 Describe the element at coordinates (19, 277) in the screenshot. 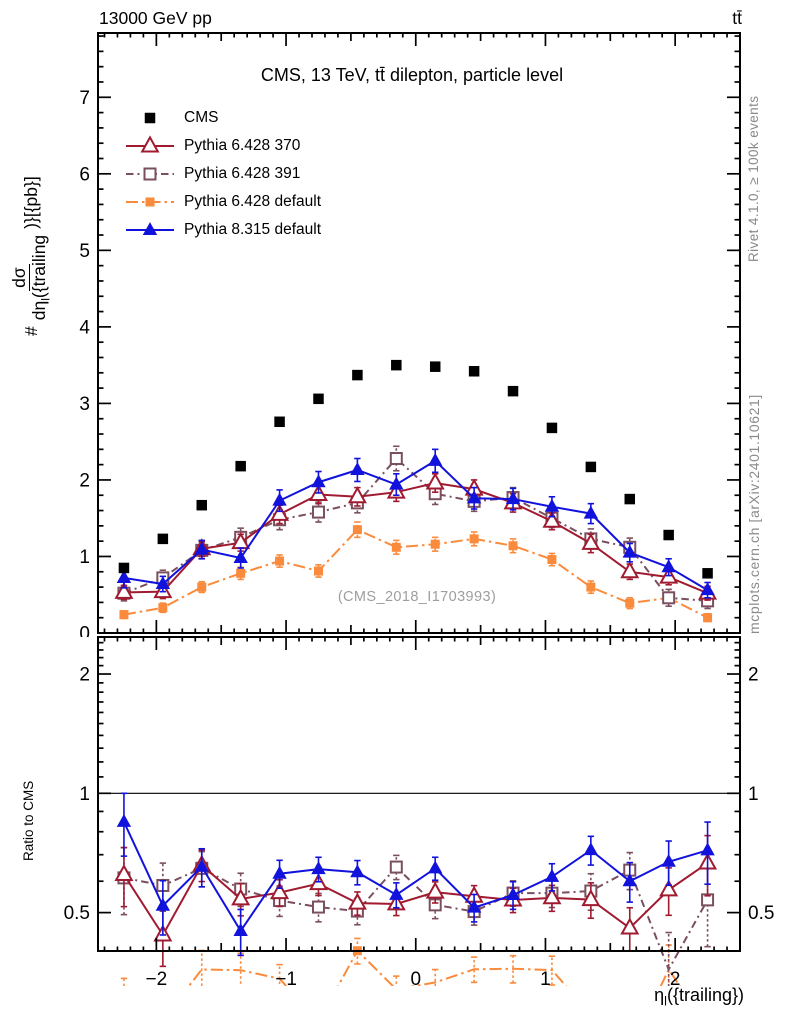

I see `ylabel-numerator: dσ` at that location.